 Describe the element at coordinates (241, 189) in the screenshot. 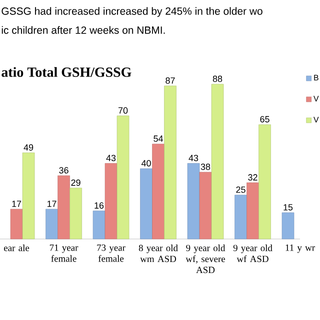

I see `data-label: 25` at that location.